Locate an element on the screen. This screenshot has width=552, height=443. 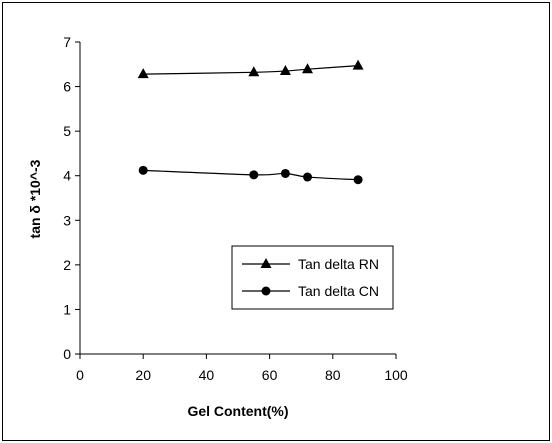
y-tick-label: 0 is located at coordinates (67, 354).